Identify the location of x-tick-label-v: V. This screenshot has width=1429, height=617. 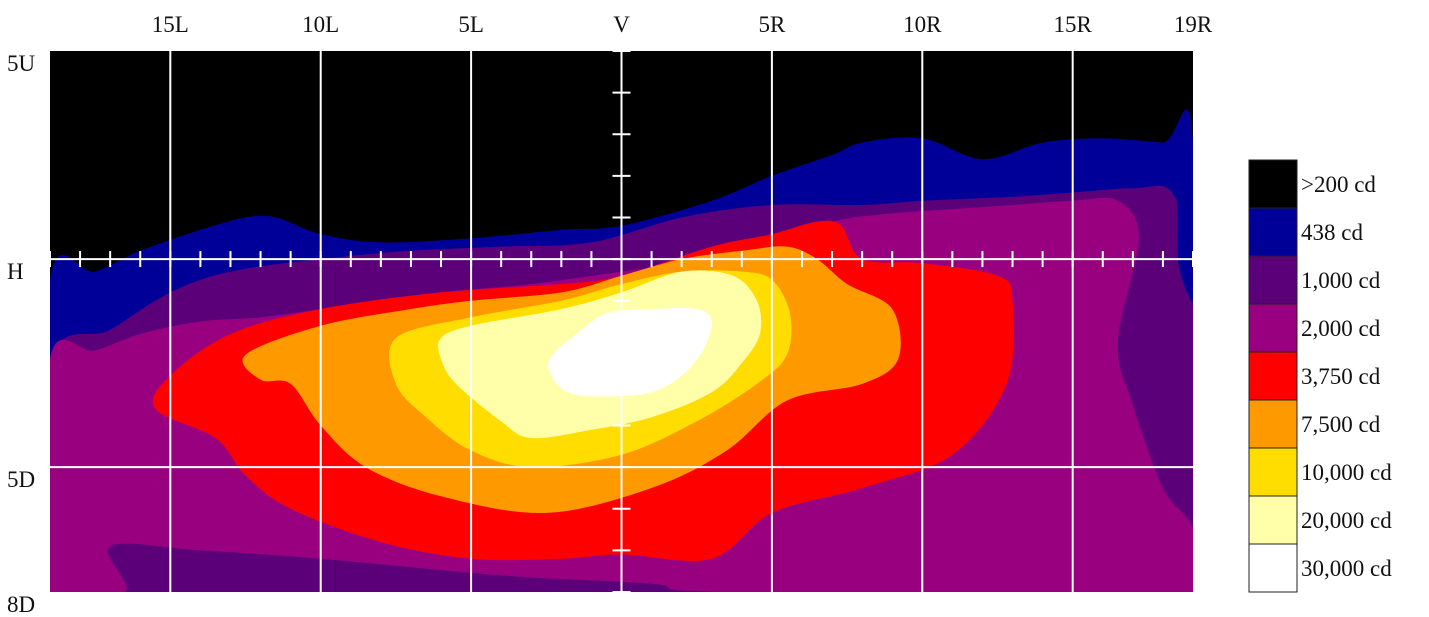
(621, 24).